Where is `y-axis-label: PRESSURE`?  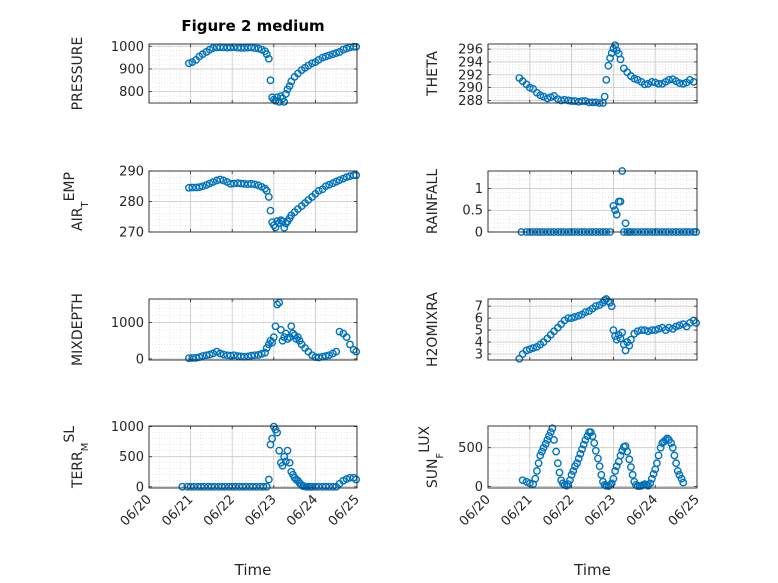 y-axis-label: PRESSURE is located at coordinates (78, 74).